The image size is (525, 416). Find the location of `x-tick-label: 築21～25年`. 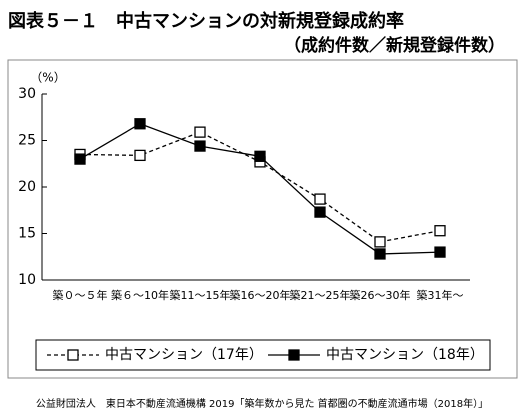

x-tick-label: 築21～25年 is located at coordinates (320, 295).